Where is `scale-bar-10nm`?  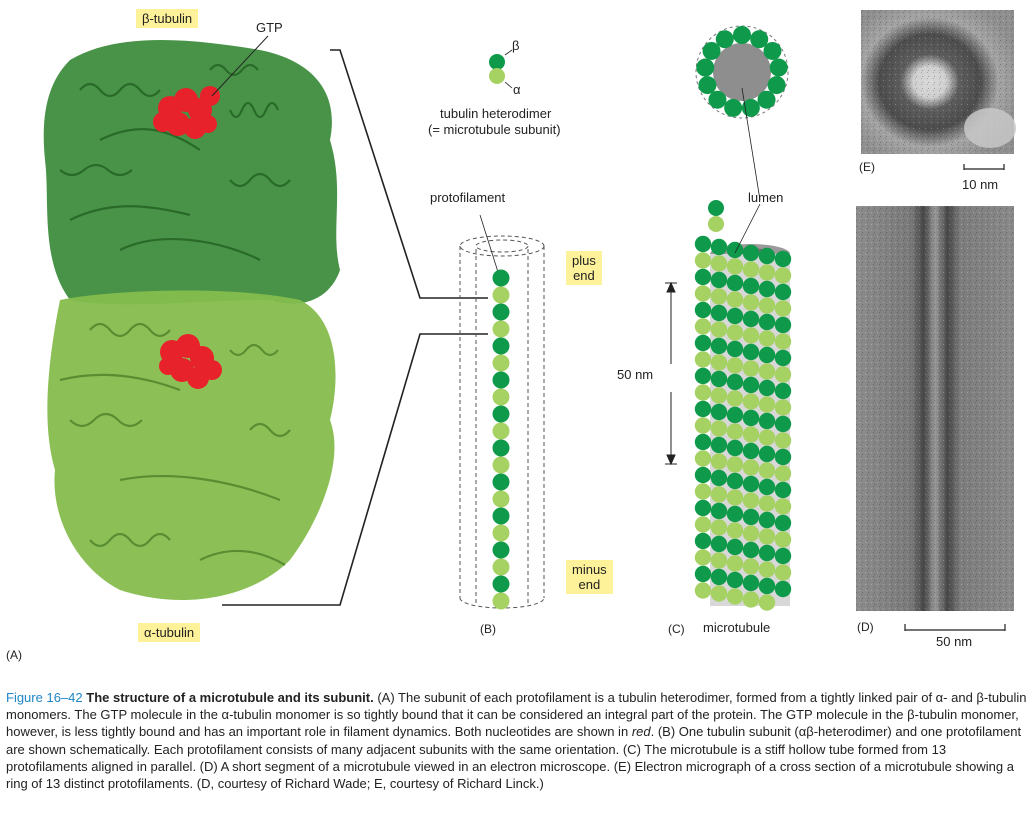 scale-bar-10nm is located at coordinates (984, 167).